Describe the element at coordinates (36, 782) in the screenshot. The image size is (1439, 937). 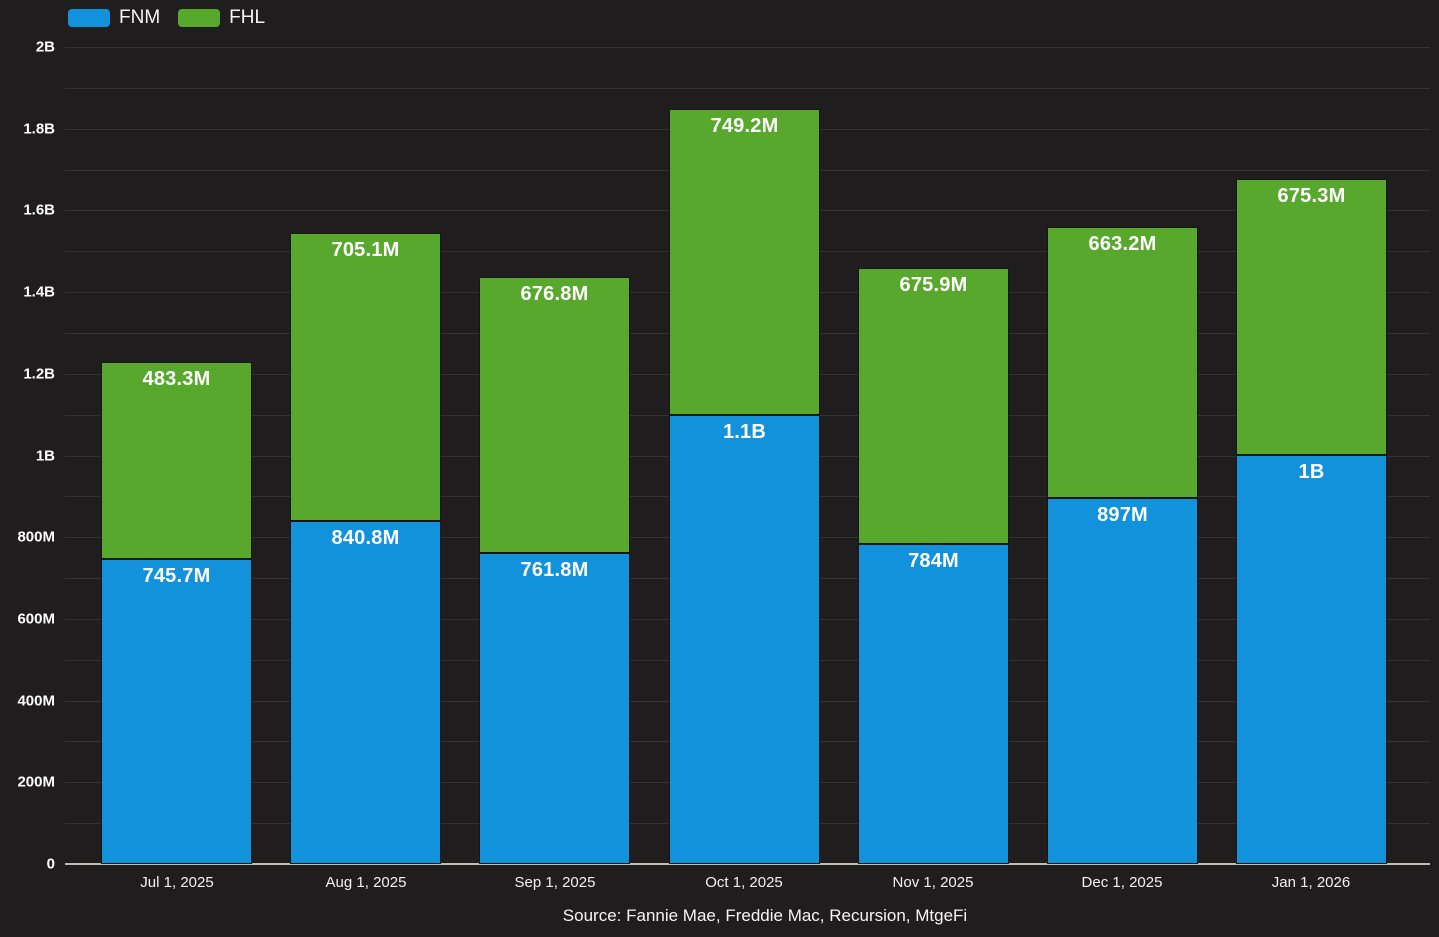
I see `y-tick-label: 200M` at that location.